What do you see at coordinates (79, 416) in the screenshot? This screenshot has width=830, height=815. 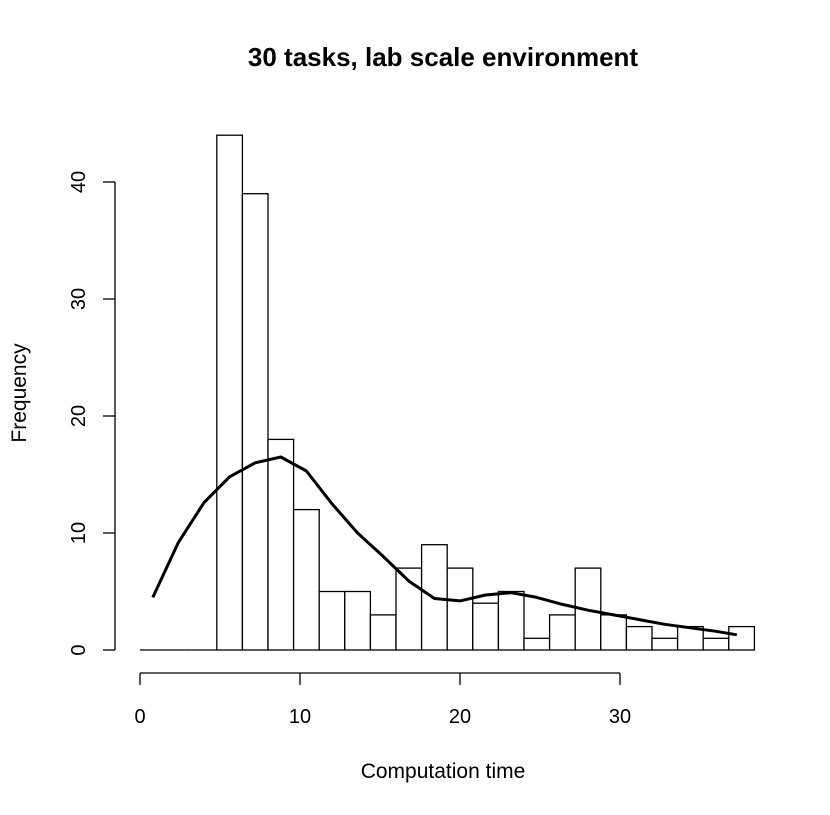 I see `y-tick-label-20: 20` at bounding box center [79, 416].